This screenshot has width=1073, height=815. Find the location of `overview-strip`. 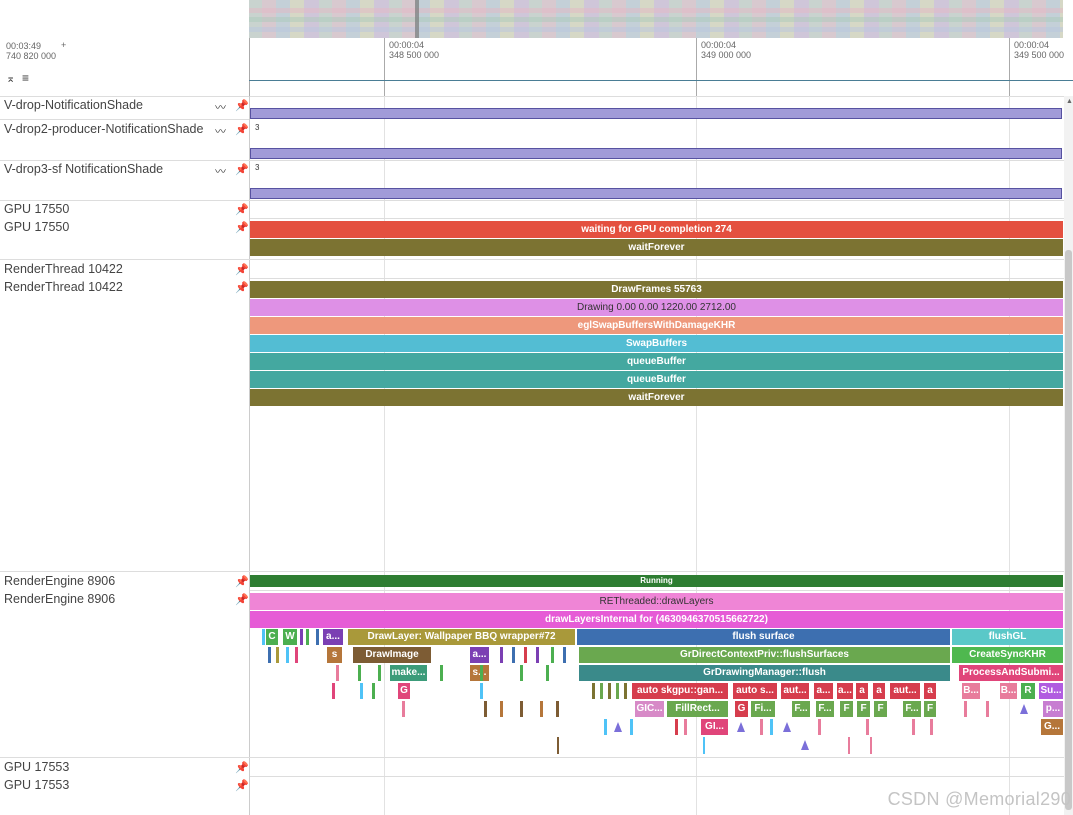

overview-strip is located at coordinates (656, 19).